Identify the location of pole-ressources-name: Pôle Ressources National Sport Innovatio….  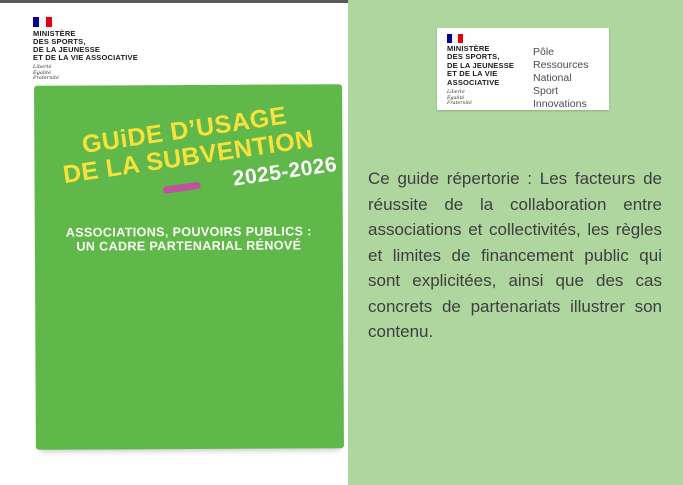
(571, 78).